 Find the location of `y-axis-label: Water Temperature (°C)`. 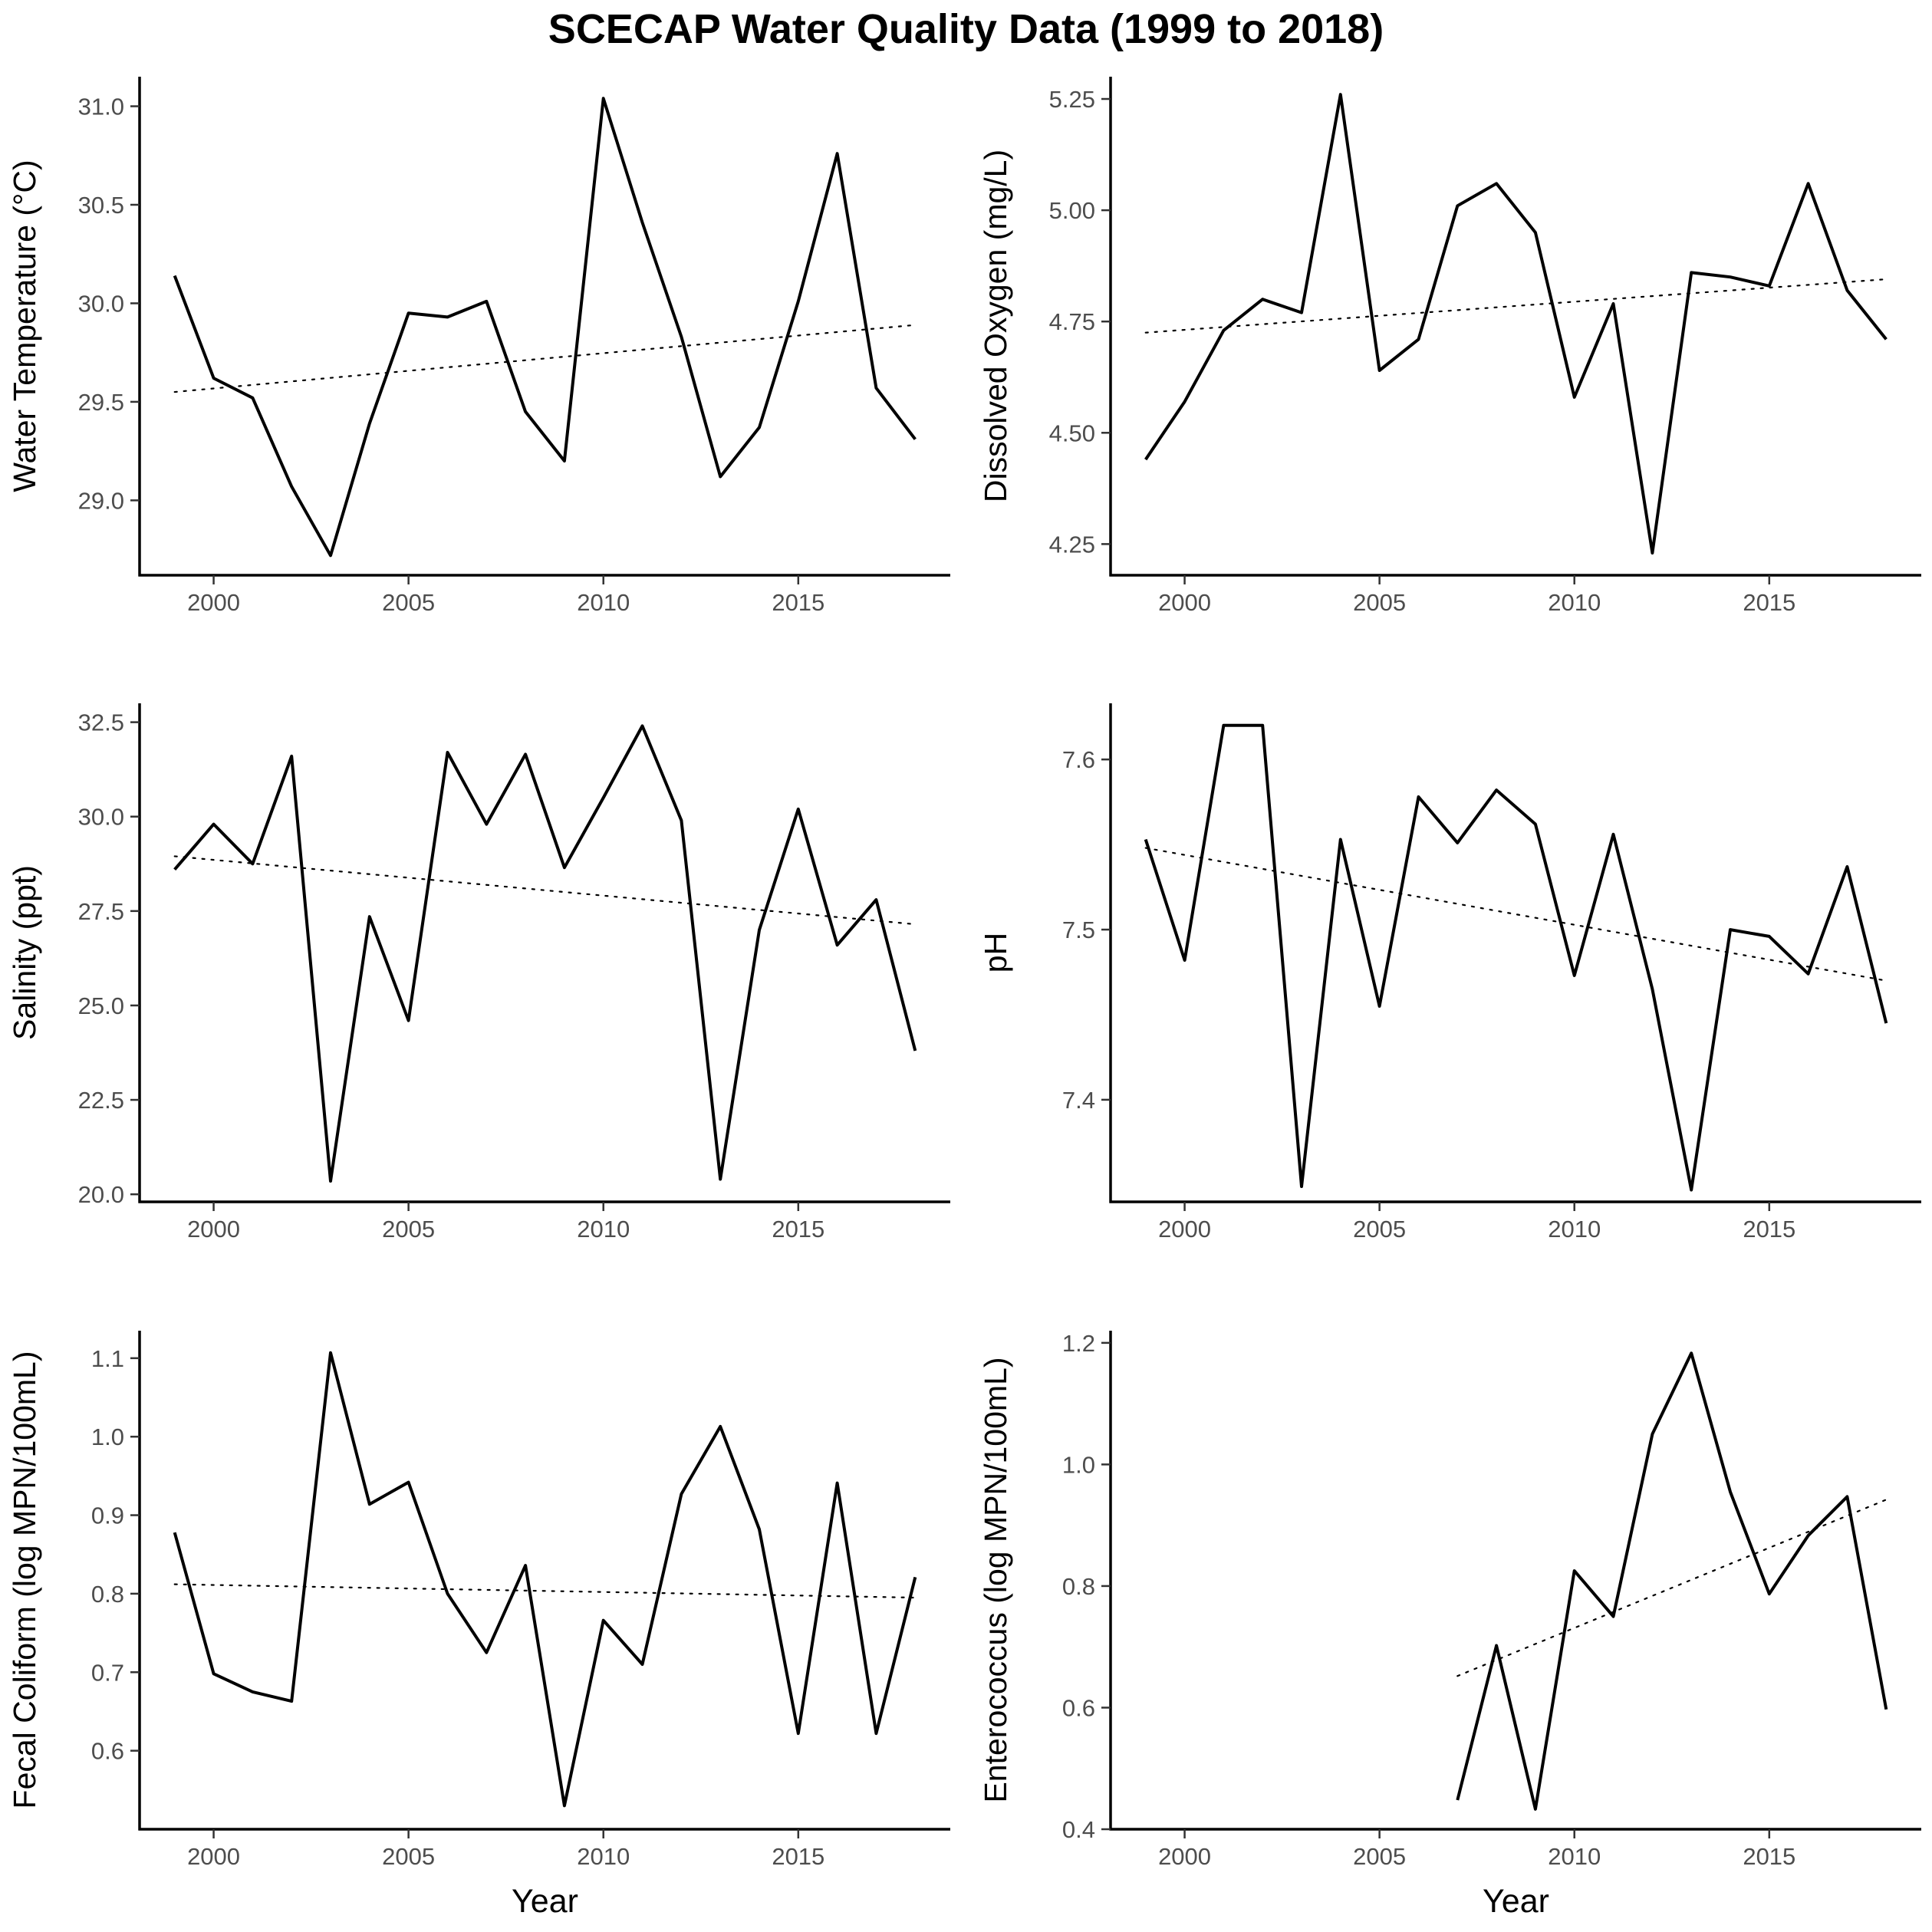

y-axis-label: Water Temperature (°C) is located at coordinates (24, 326).